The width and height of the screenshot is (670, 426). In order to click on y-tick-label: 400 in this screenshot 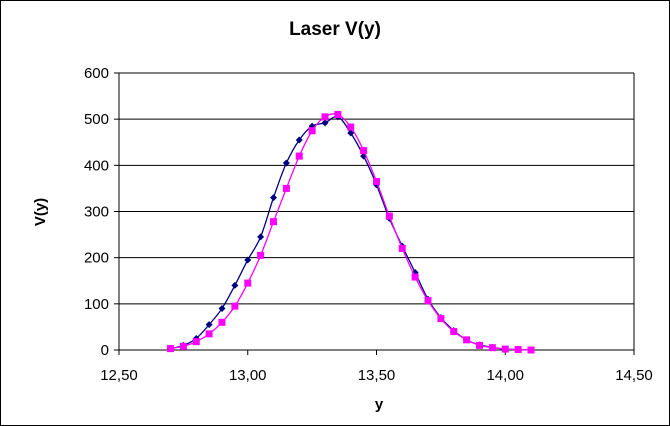, I will do `click(96, 165)`.